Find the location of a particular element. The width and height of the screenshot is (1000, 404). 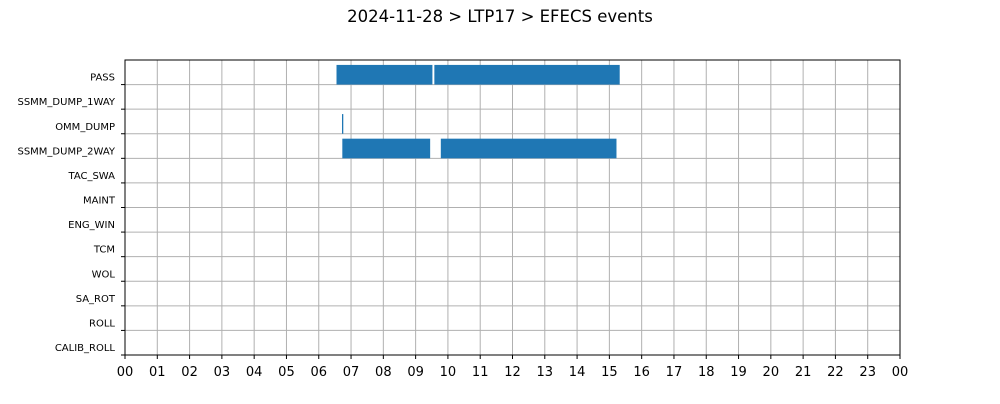

y-tick-label: PASS is located at coordinates (102, 78).